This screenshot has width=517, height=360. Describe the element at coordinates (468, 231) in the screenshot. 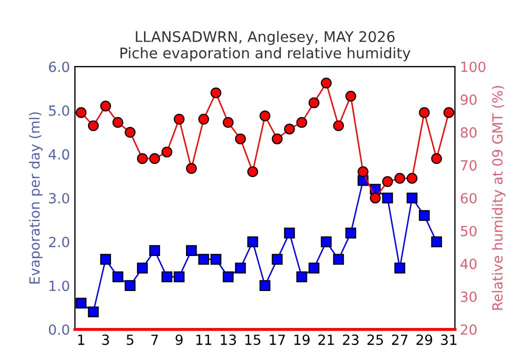

I see `y2-tick-label: 50` at that location.